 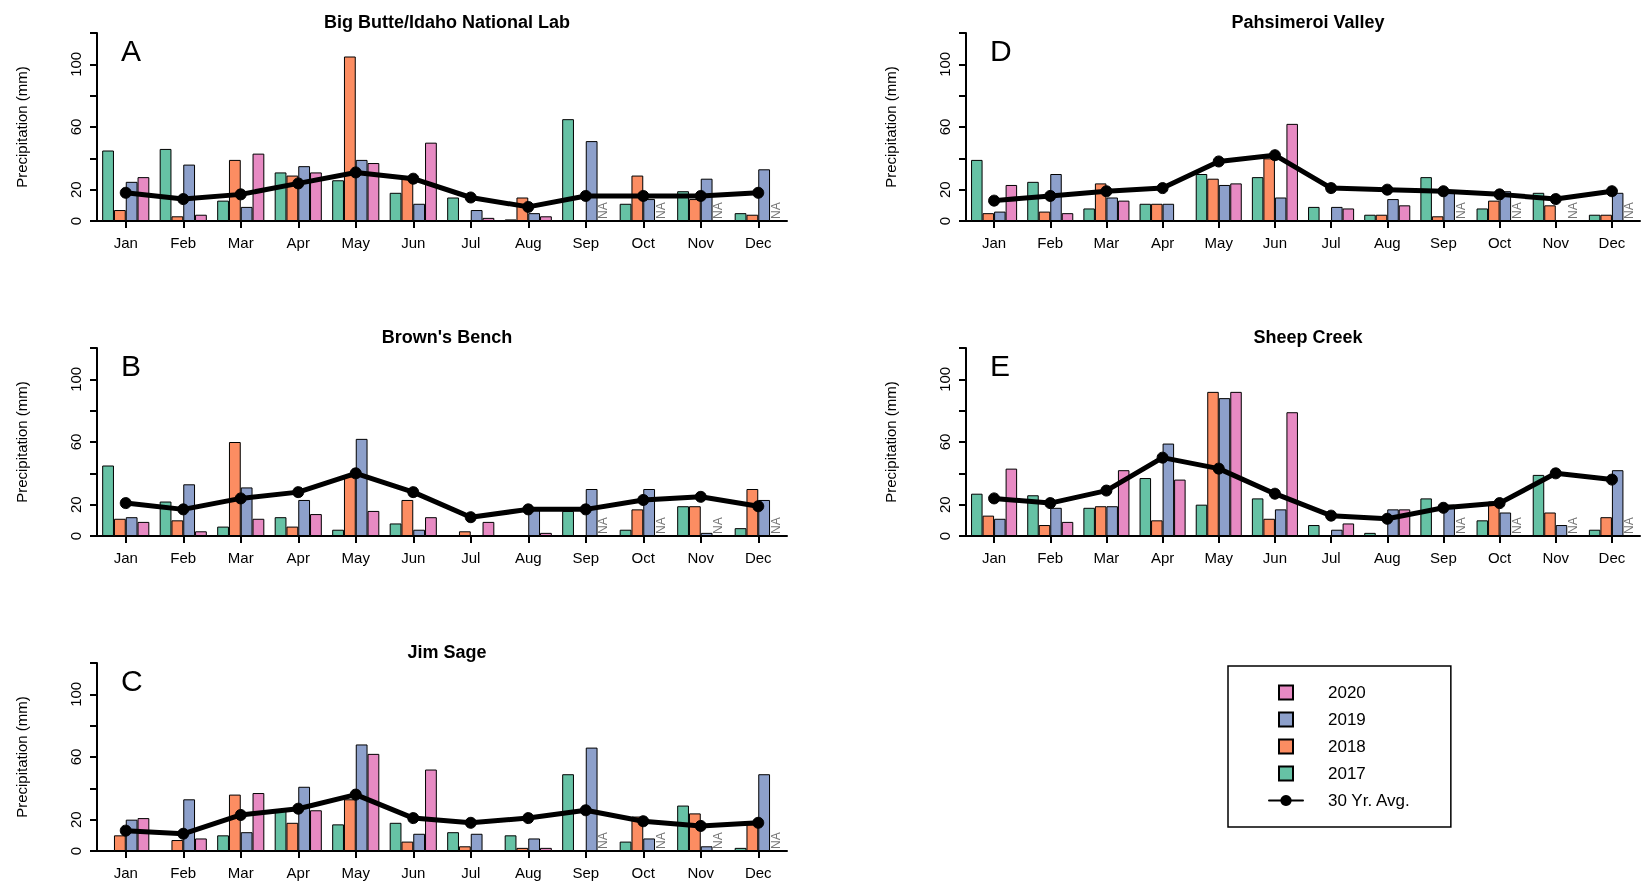 What do you see at coordinates (1347, 692) in the screenshot?
I see `legend-label: 2020` at bounding box center [1347, 692].